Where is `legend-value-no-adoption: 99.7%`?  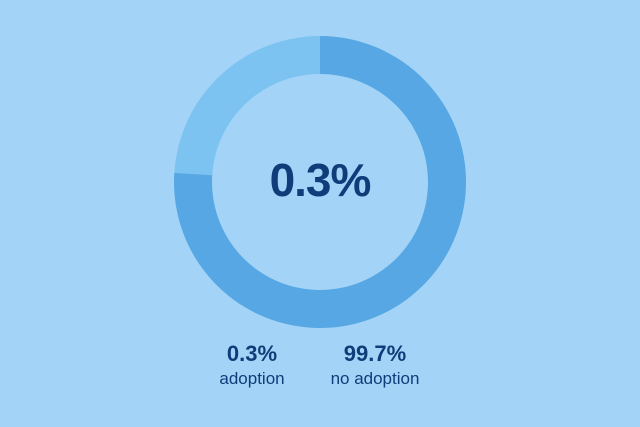 legend-value-no-adoption: 99.7% is located at coordinates (375, 353).